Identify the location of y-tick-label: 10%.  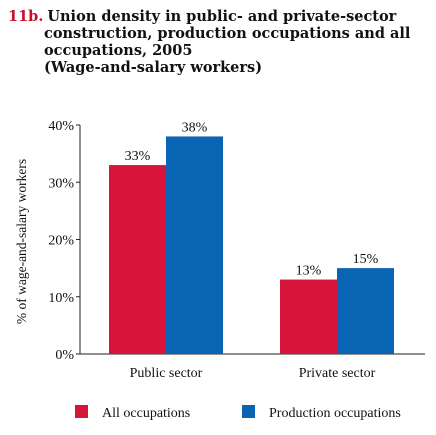
(61, 298).